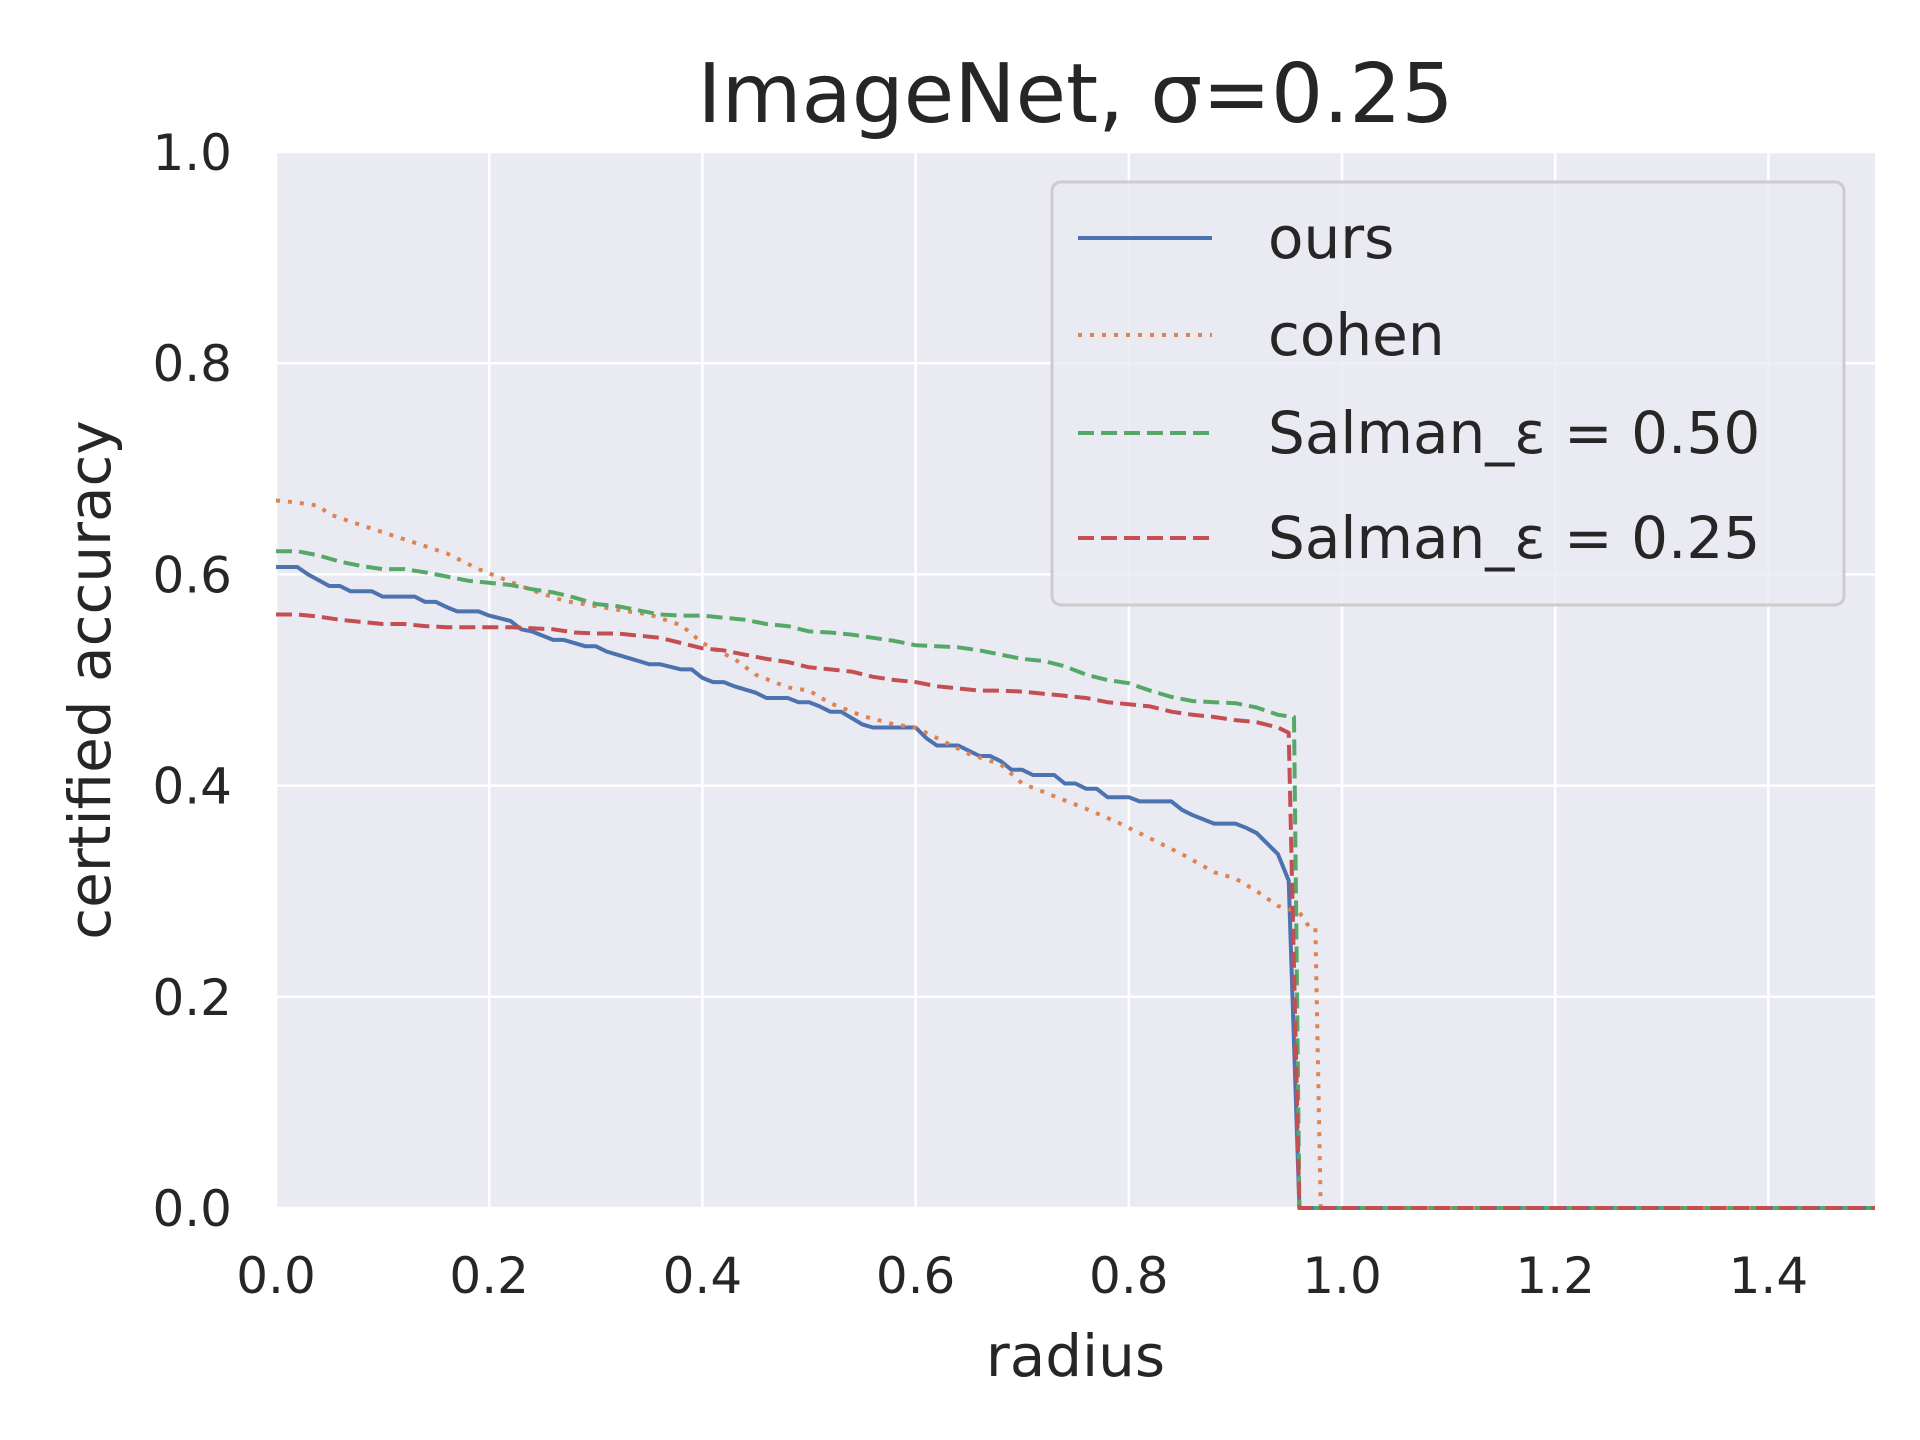 The width and height of the screenshot is (1920, 1440). Describe the element at coordinates (1331, 238) in the screenshot. I see `legend-label-1: ours` at that location.